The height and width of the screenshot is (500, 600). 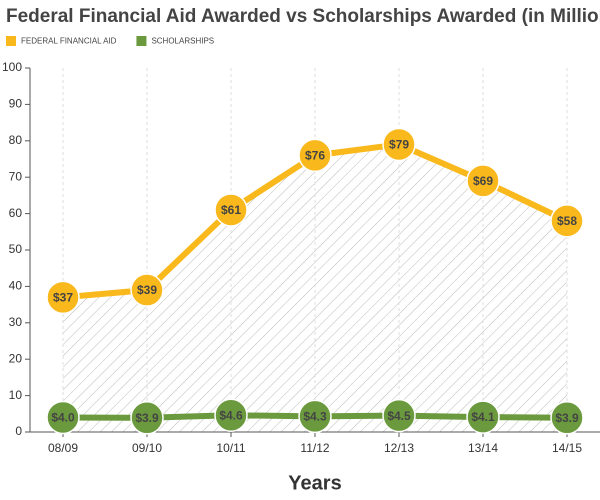 What do you see at coordinates (230, 448) in the screenshot?
I see `x-tick-label: 10/11` at bounding box center [230, 448].